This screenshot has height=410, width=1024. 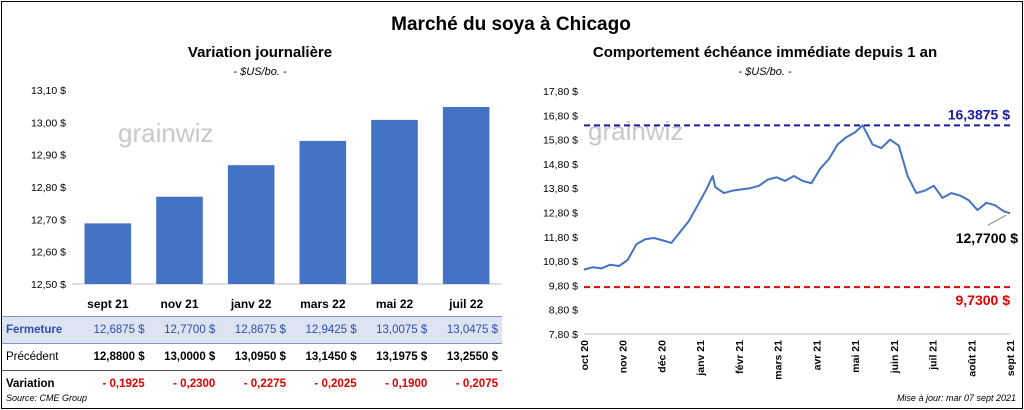 I want to click on right-xtick-label: nov 20, so click(x=624, y=356).